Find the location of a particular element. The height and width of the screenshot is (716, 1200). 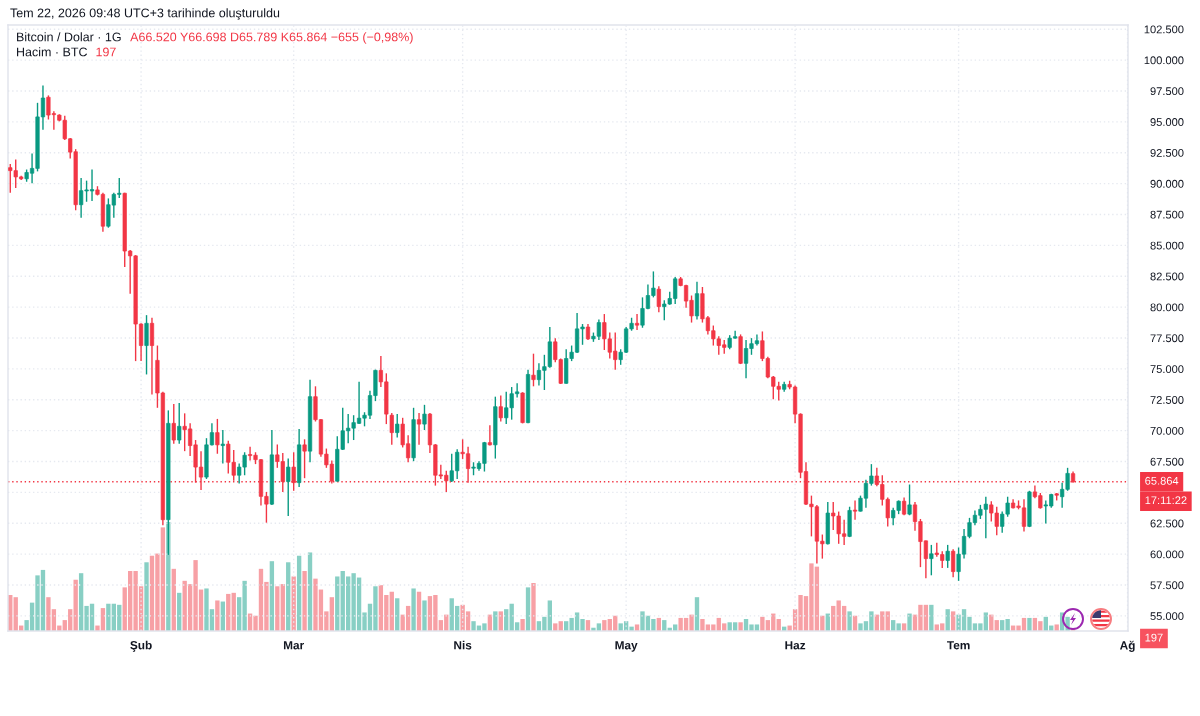

chart-title: Hacim · BTC is located at coordinates (52, 52).